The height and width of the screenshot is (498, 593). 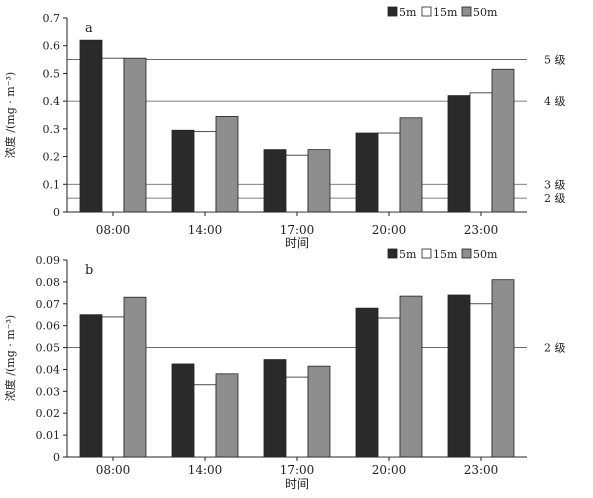 What do you see at coordinates (48, 348) in the screenshot?
I see `y-tick-label: 0.05` at bounding box center [48, 348].